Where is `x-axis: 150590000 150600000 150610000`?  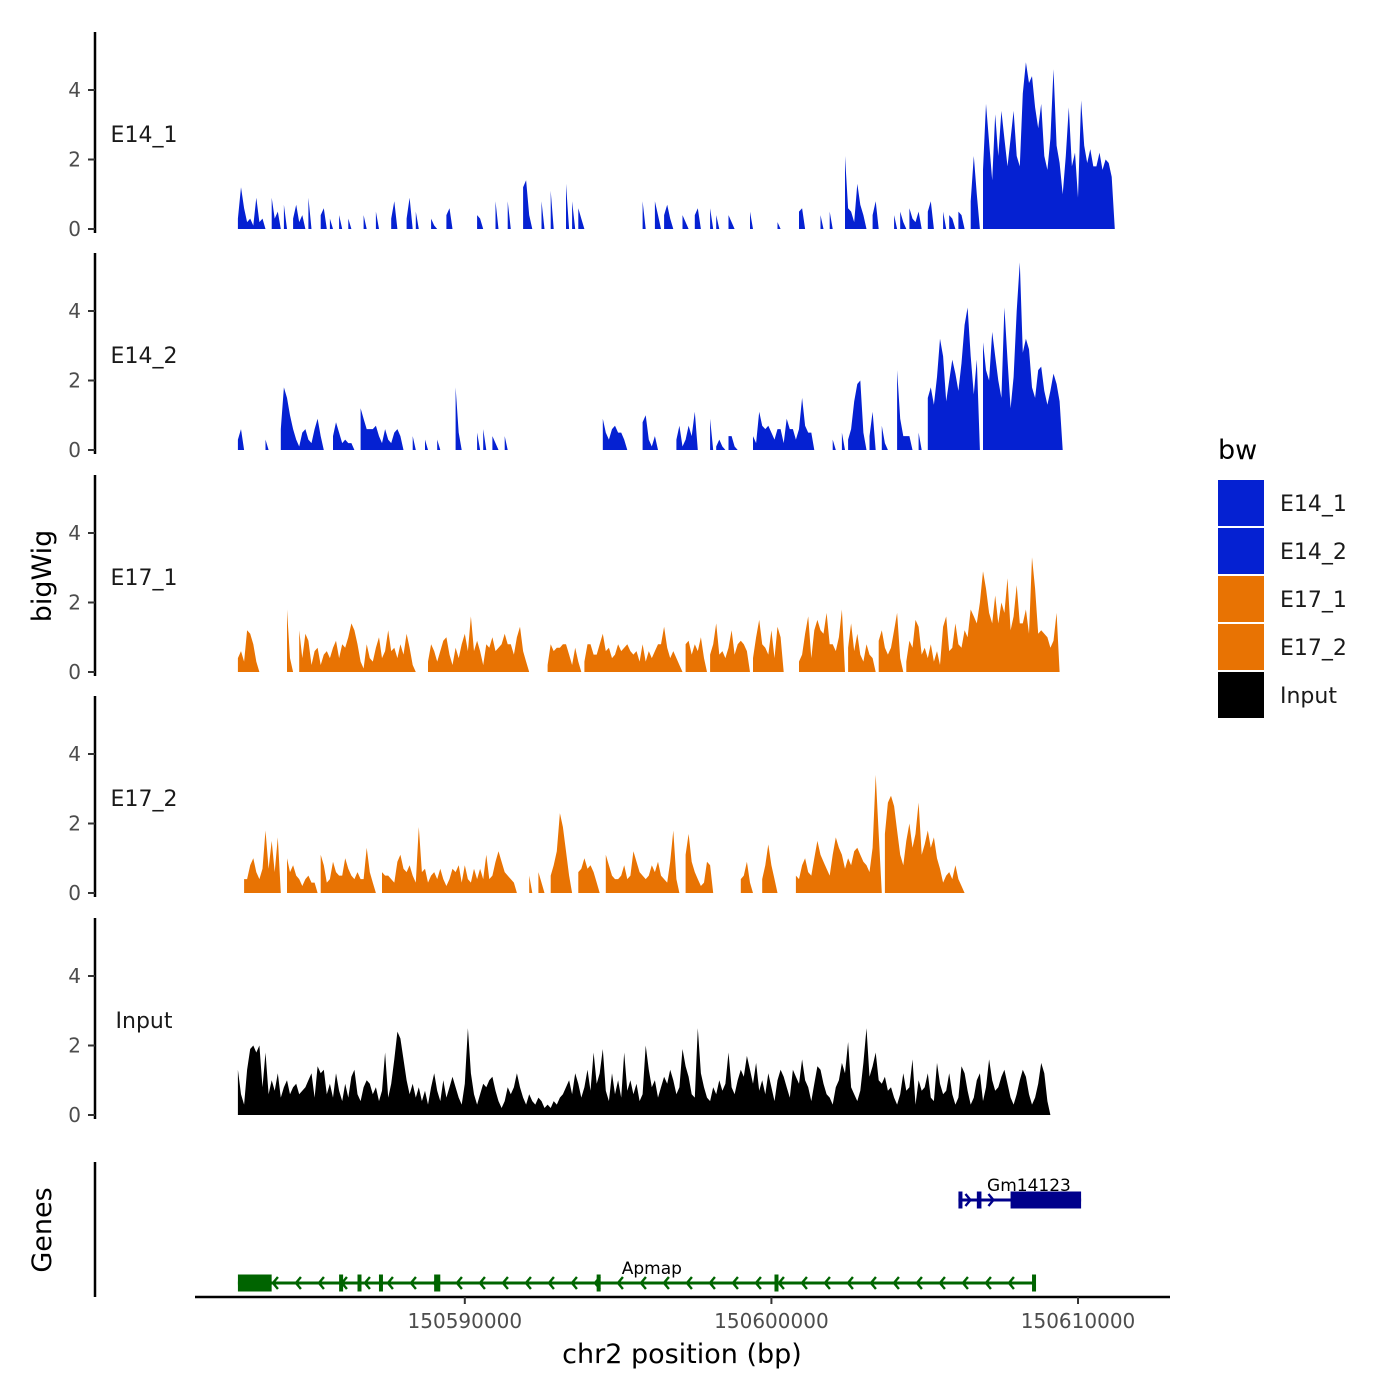
x-axis: 150590000 150600000 150610000 is located at coordinates (682, 1314).